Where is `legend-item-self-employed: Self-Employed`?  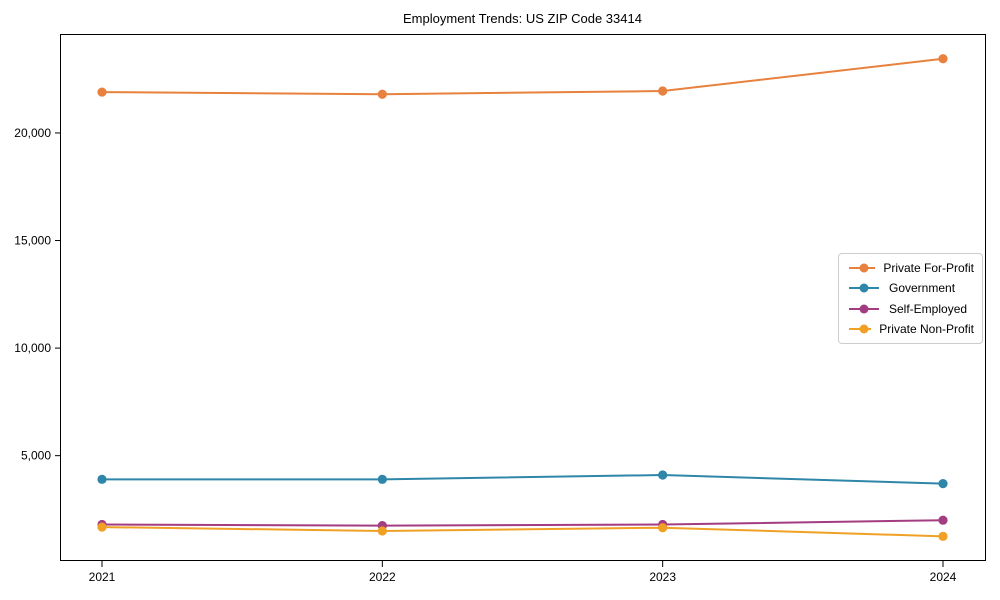
legend-item-self-employed: Self-Employed is located at coordinates (910, 309).